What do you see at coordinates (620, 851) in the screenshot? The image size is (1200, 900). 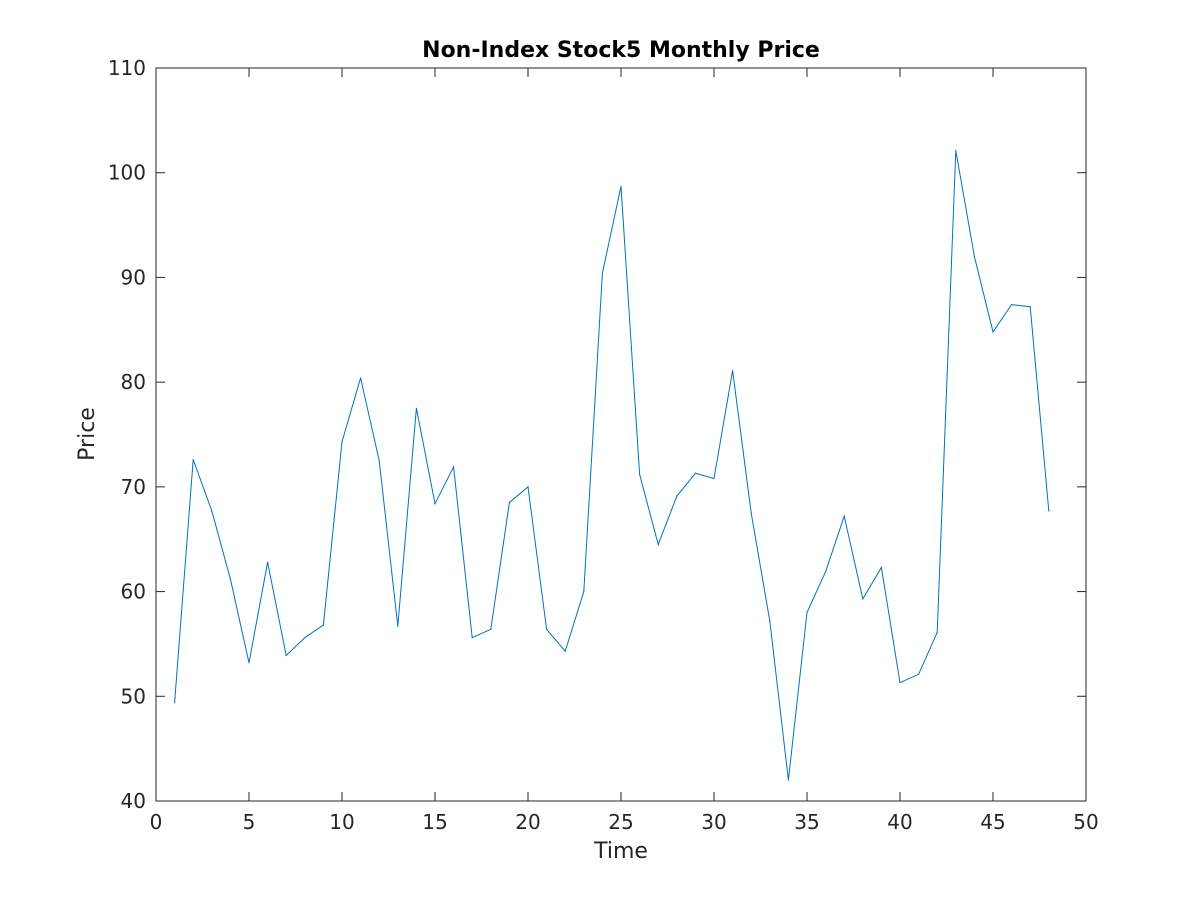 I see `x-axis-label: Time` at bounding box center [620, 851].